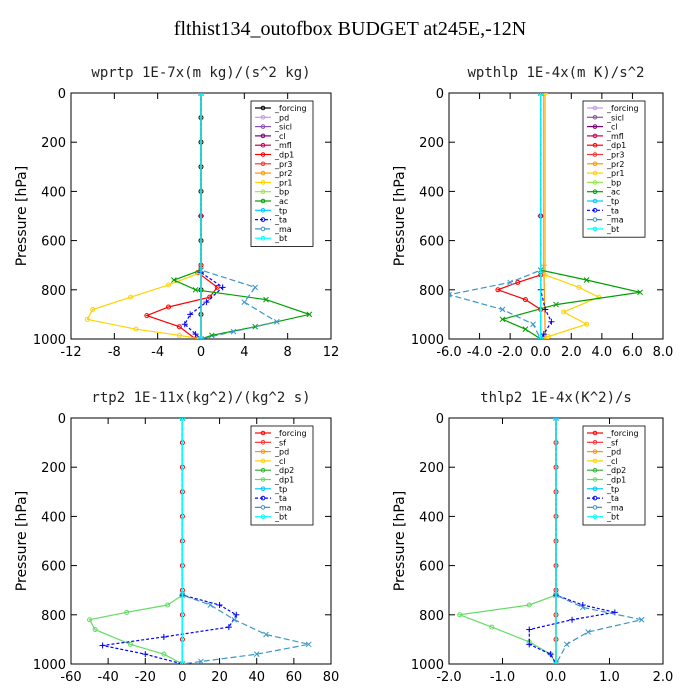 This screenshot has width=700, height=700. I want to click on legend-entry: _bt, so click(280, 517).